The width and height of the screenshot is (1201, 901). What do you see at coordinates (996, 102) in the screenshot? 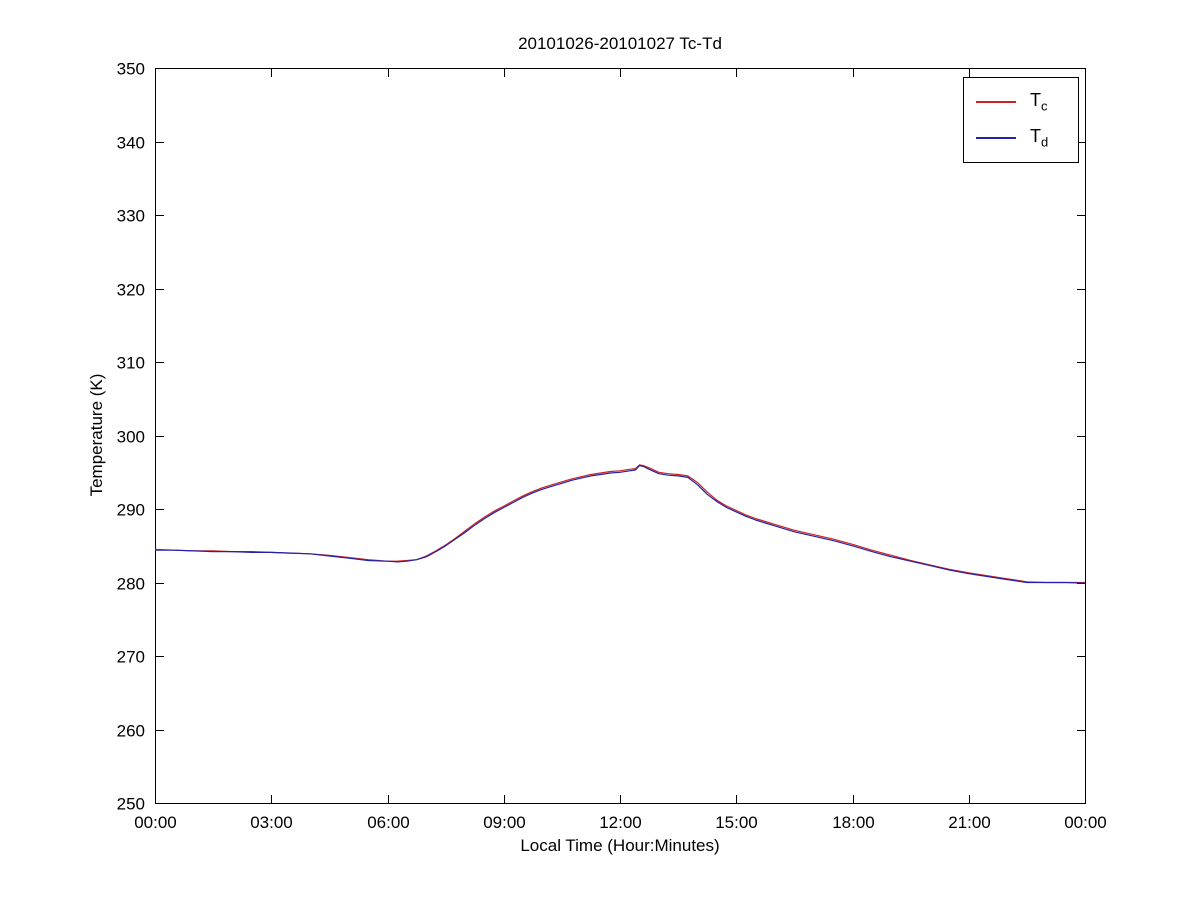
I see `legend-line-sample-tc` at bounding box center [996, 102].